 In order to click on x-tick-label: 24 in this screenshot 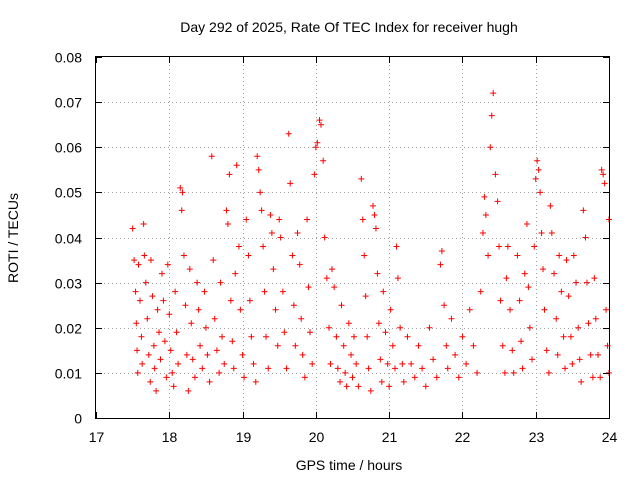, I will do `click(610, 437)`.